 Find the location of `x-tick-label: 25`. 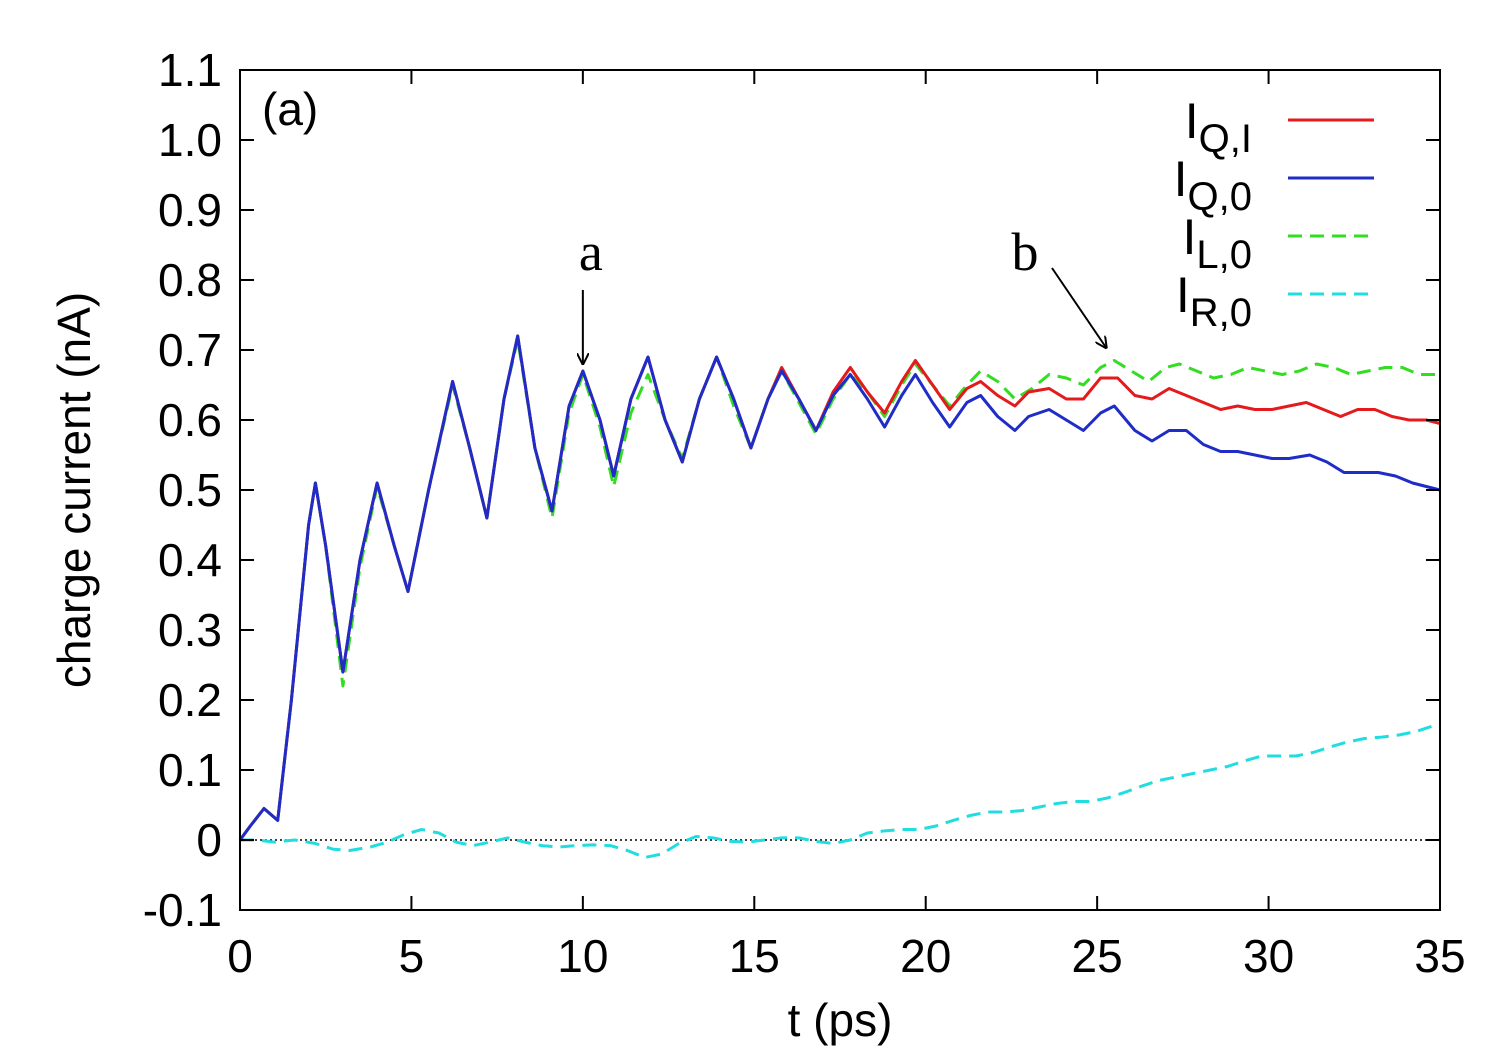

x-tick-label: 25 is located at coordinates (1097, 956).